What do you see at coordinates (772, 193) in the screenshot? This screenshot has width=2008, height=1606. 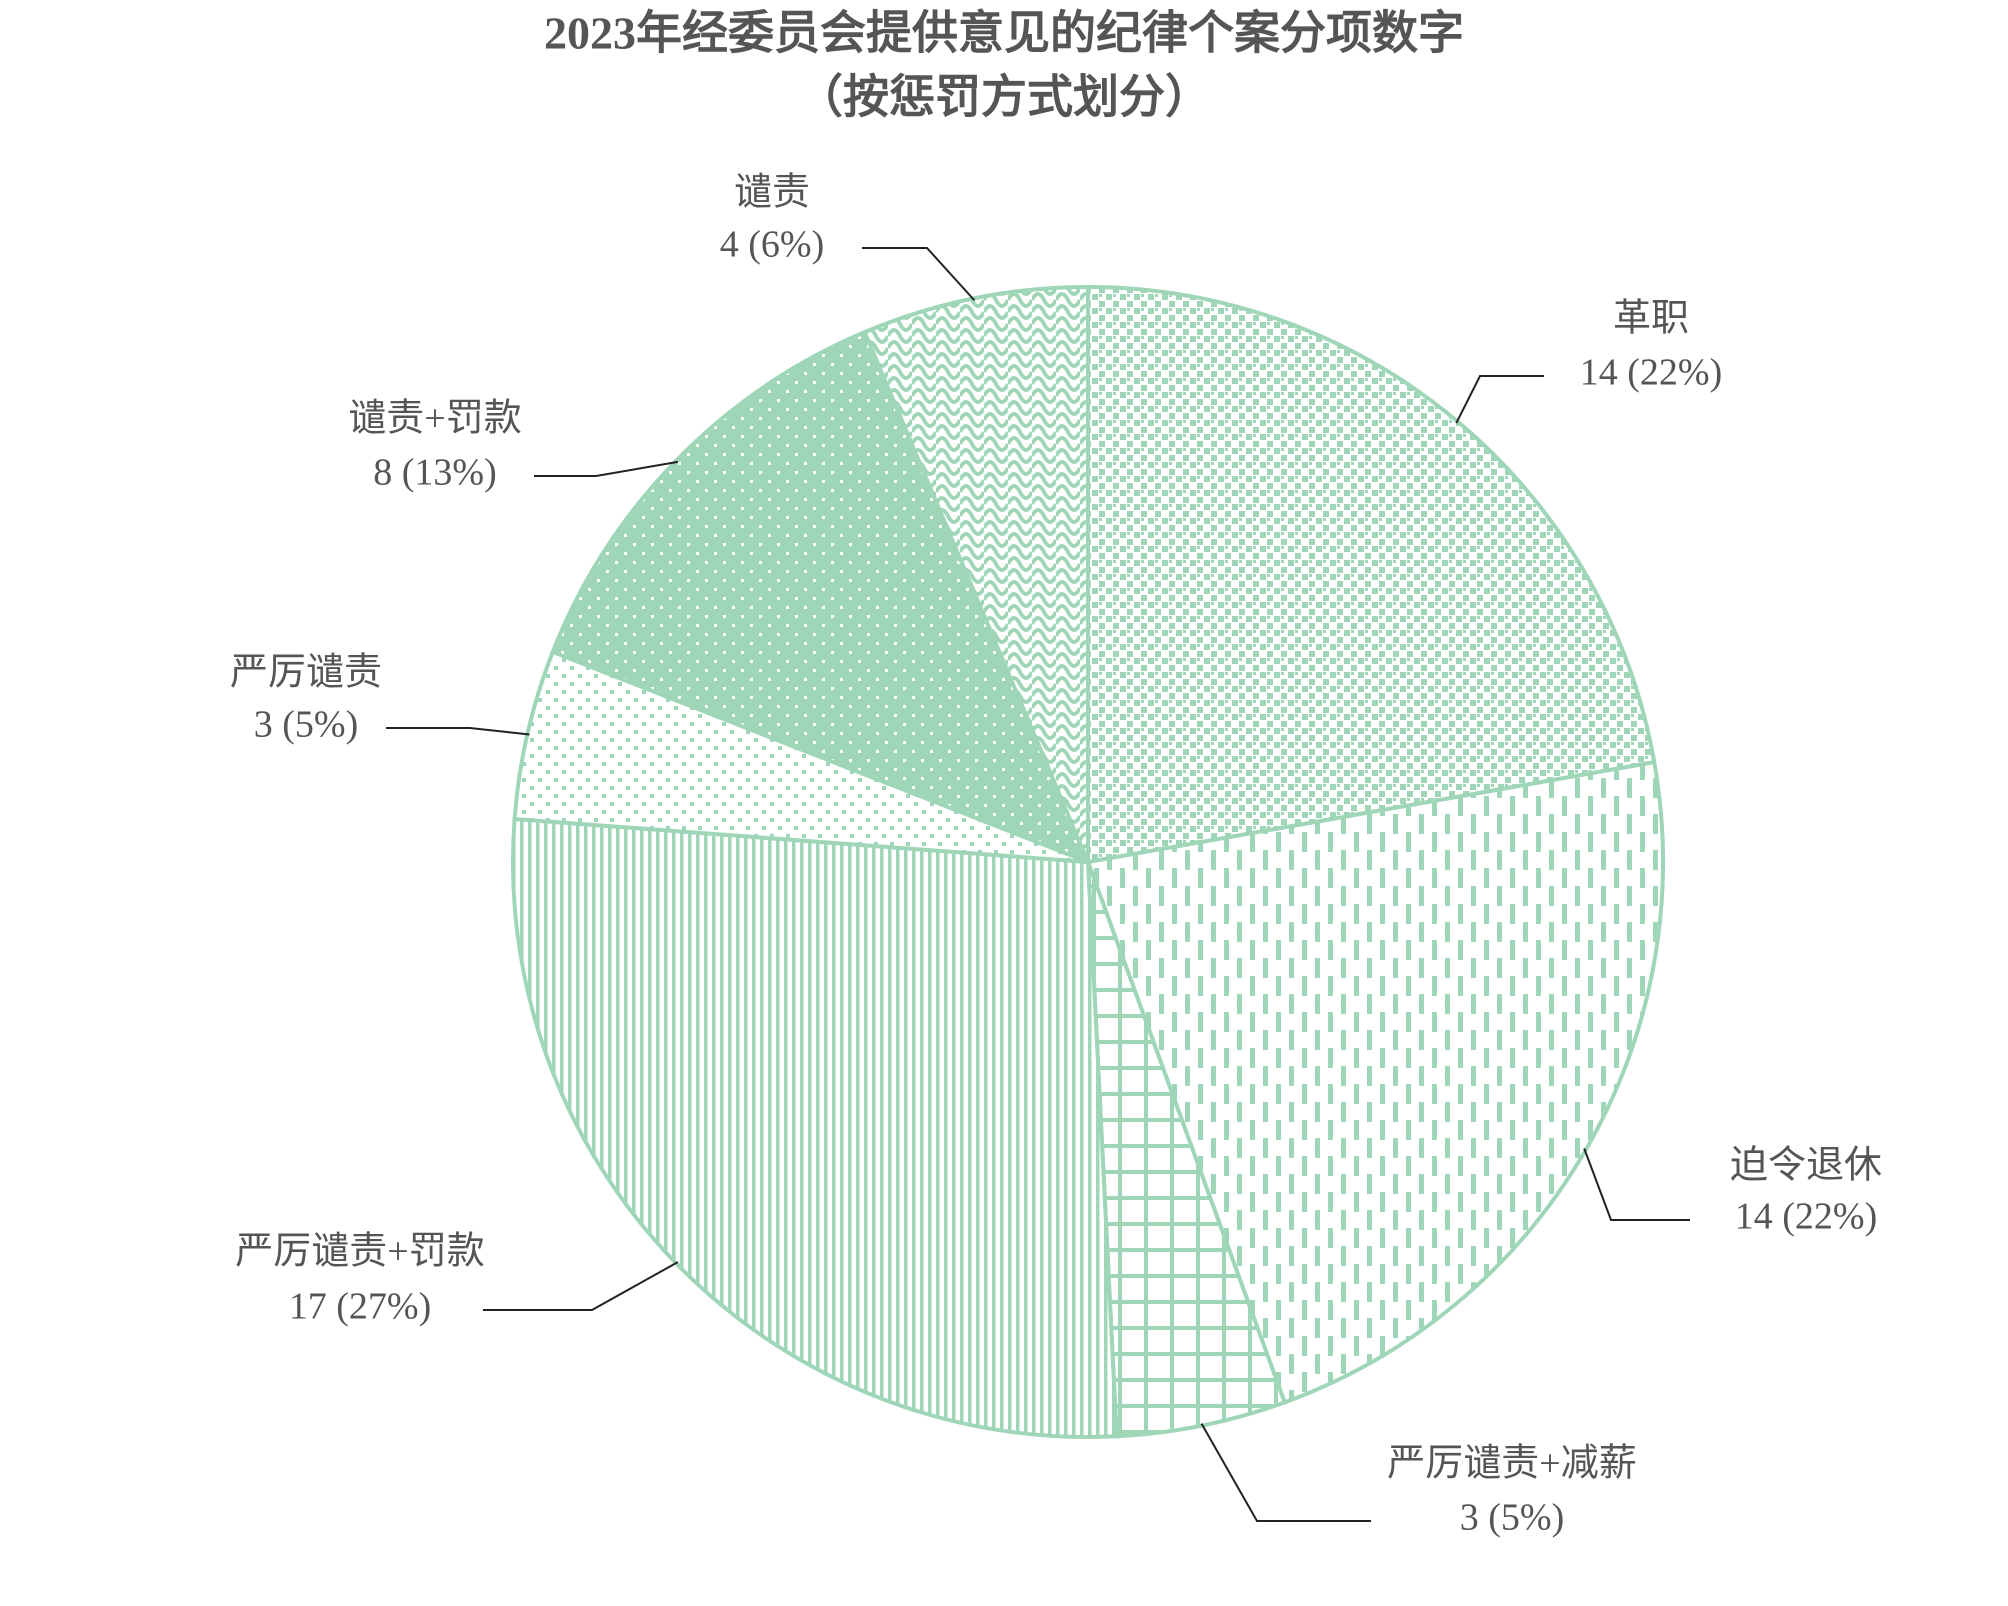 I see `slice-label: 谴责` at bounding box center [772, 193].